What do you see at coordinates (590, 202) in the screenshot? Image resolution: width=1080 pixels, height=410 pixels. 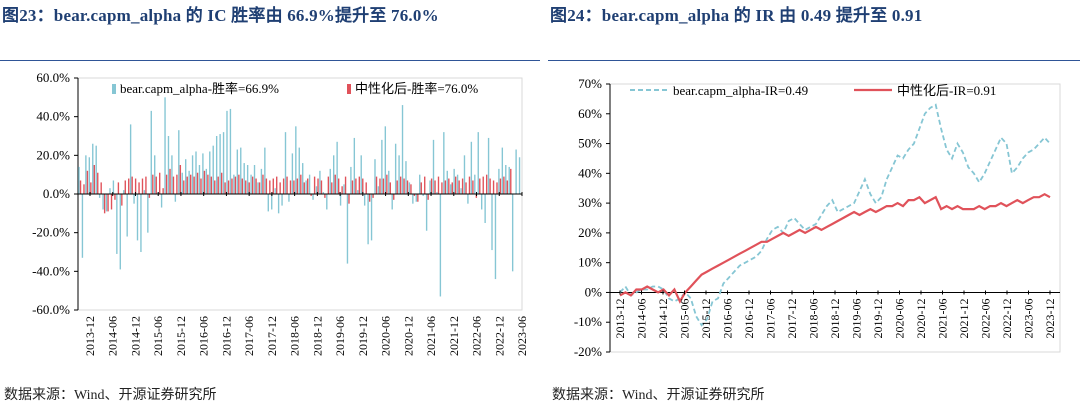 I see `y-tick-label: 30%` at bounding box center [590, 202].